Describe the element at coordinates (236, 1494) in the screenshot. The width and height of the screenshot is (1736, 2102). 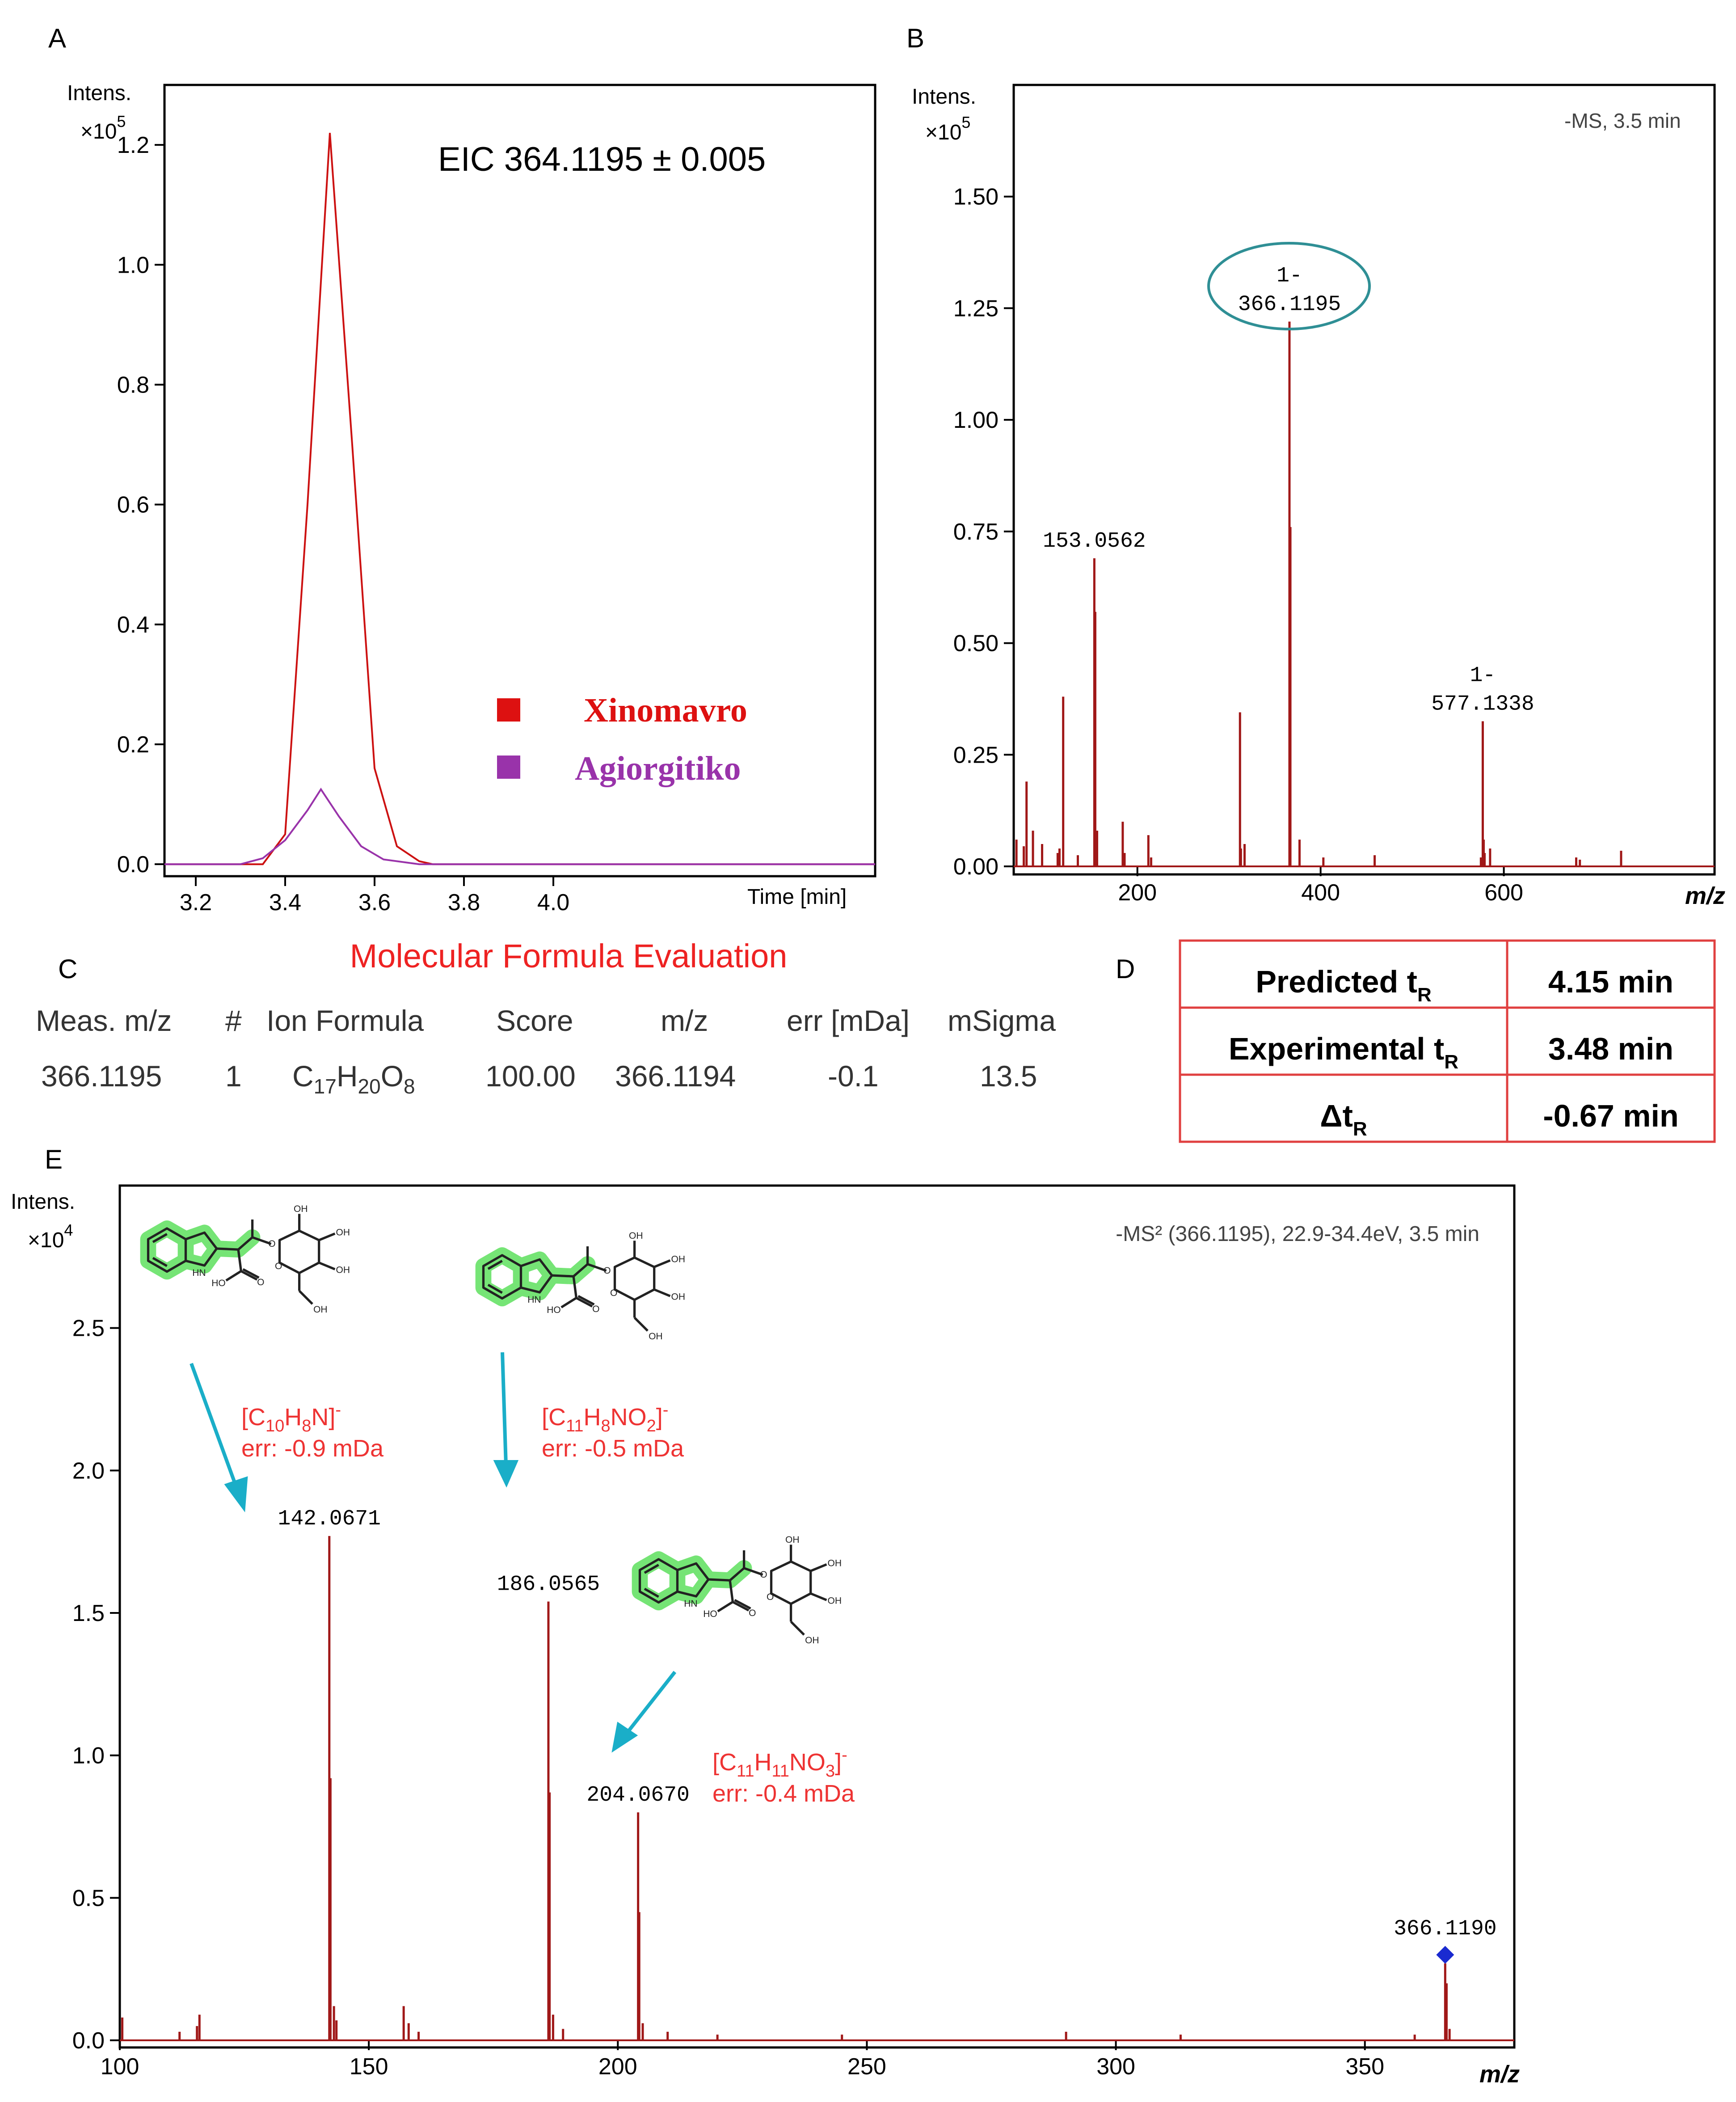
I see `arrow-1-head` at that location.